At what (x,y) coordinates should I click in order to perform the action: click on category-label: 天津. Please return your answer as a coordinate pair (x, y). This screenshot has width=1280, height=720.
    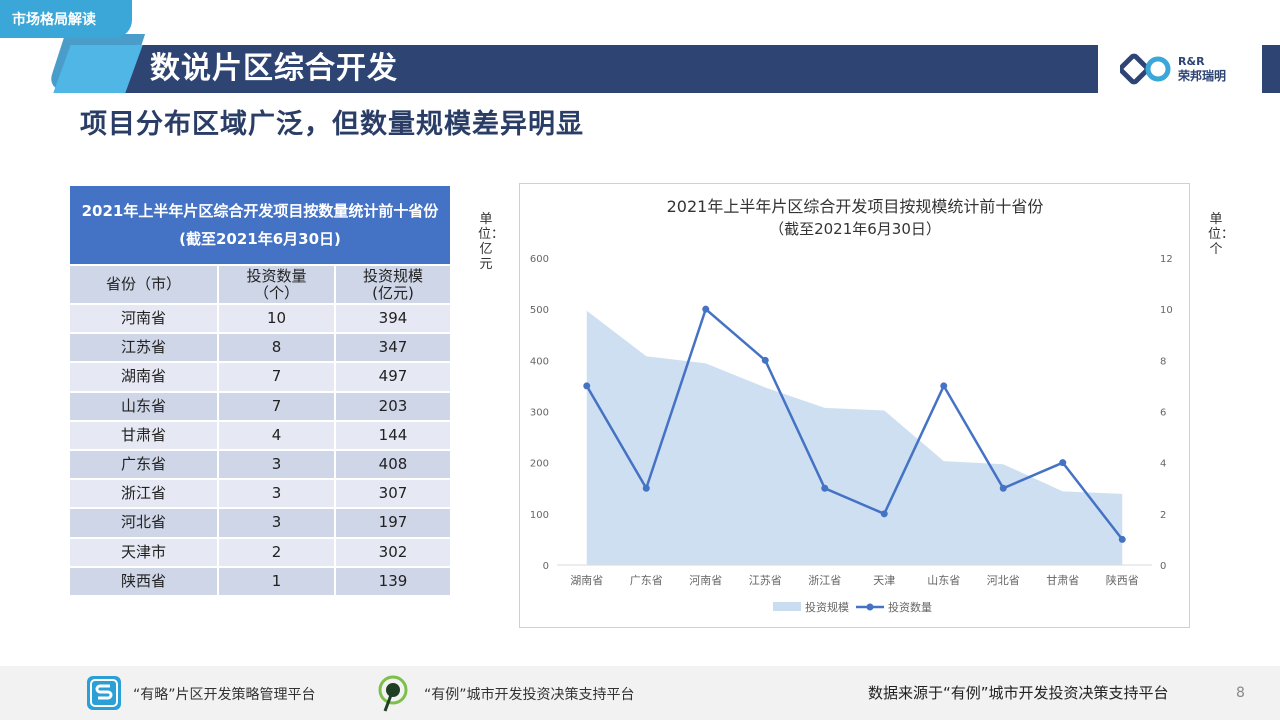
    Looking at the image, I should click on (884, 580).